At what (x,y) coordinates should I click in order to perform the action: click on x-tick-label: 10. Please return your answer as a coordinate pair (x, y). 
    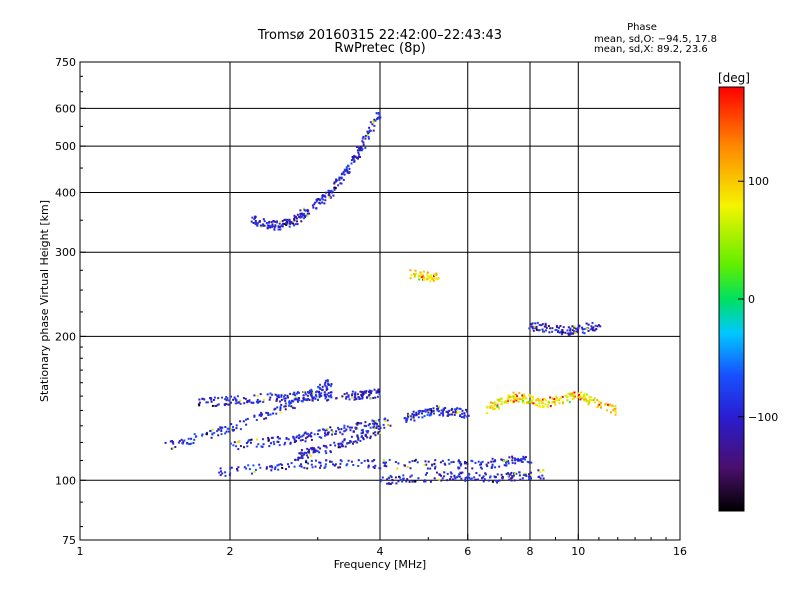
    Looking at the image, I should click on (578, 551).